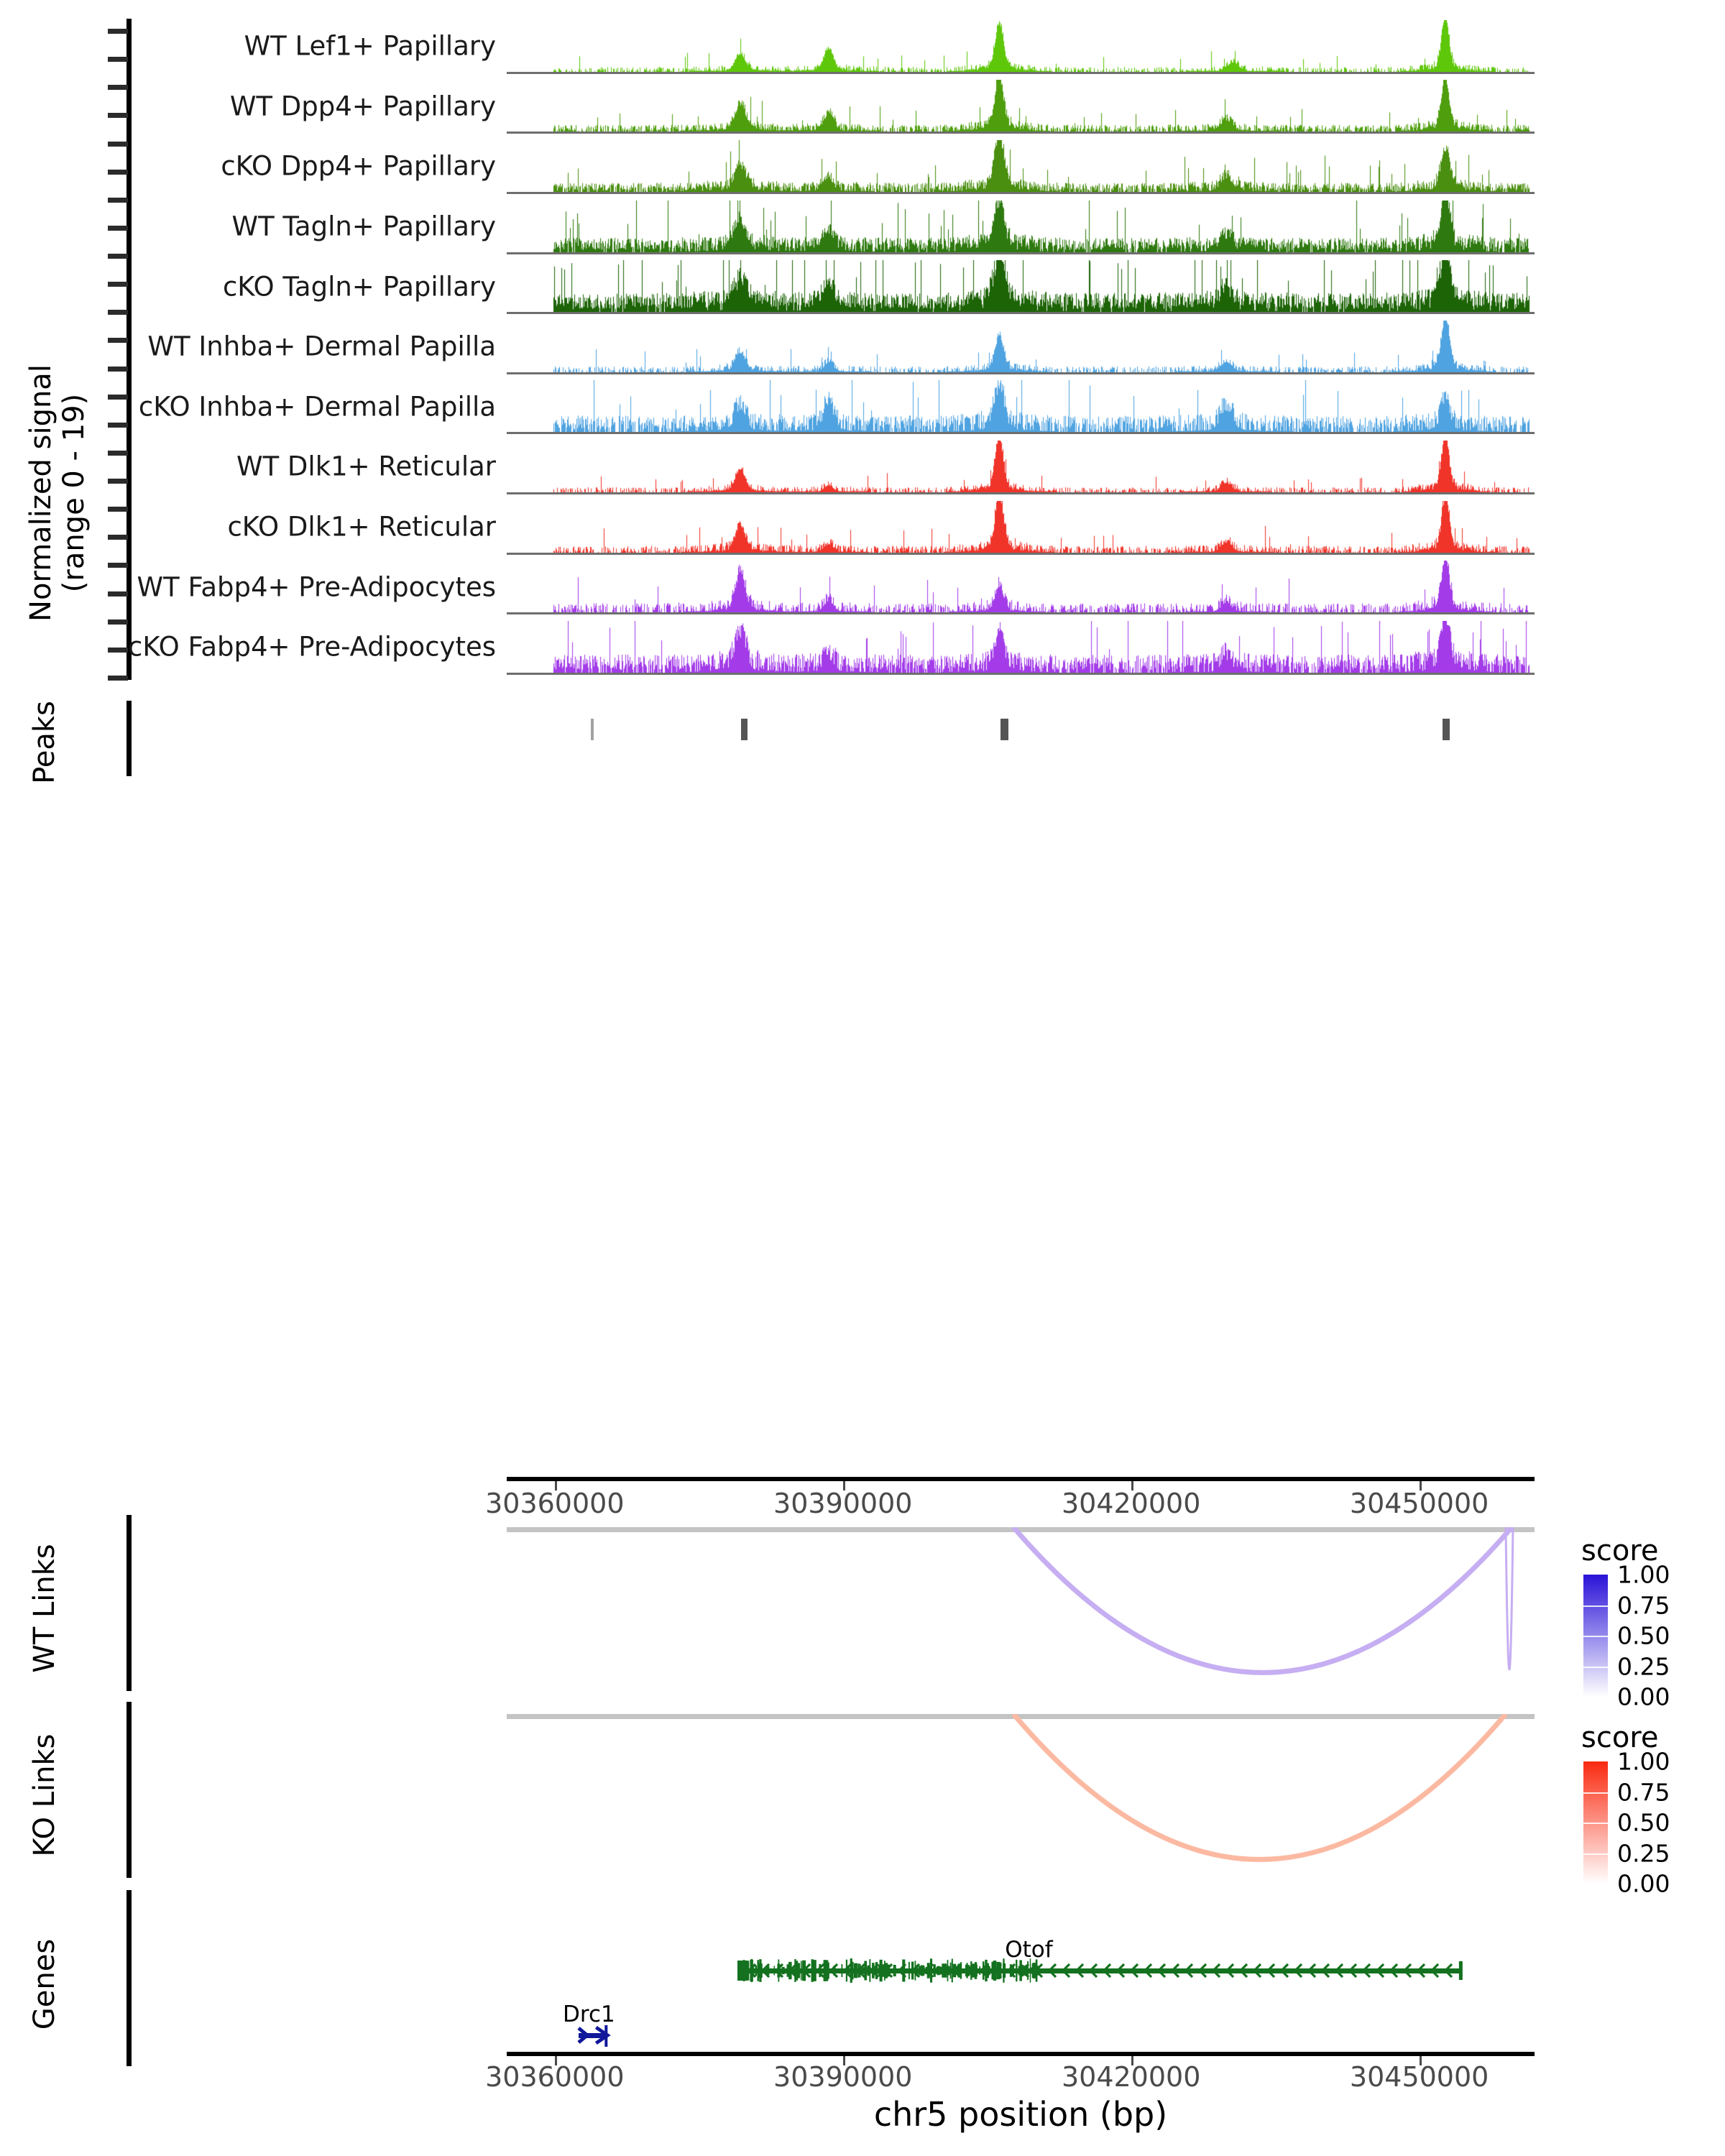  What do you see at coordinates (321, 346) in the screenshot?
I see `coverage-track-label: WT Inhba+ Dermal Papilla` at bounding box center [321, 346].